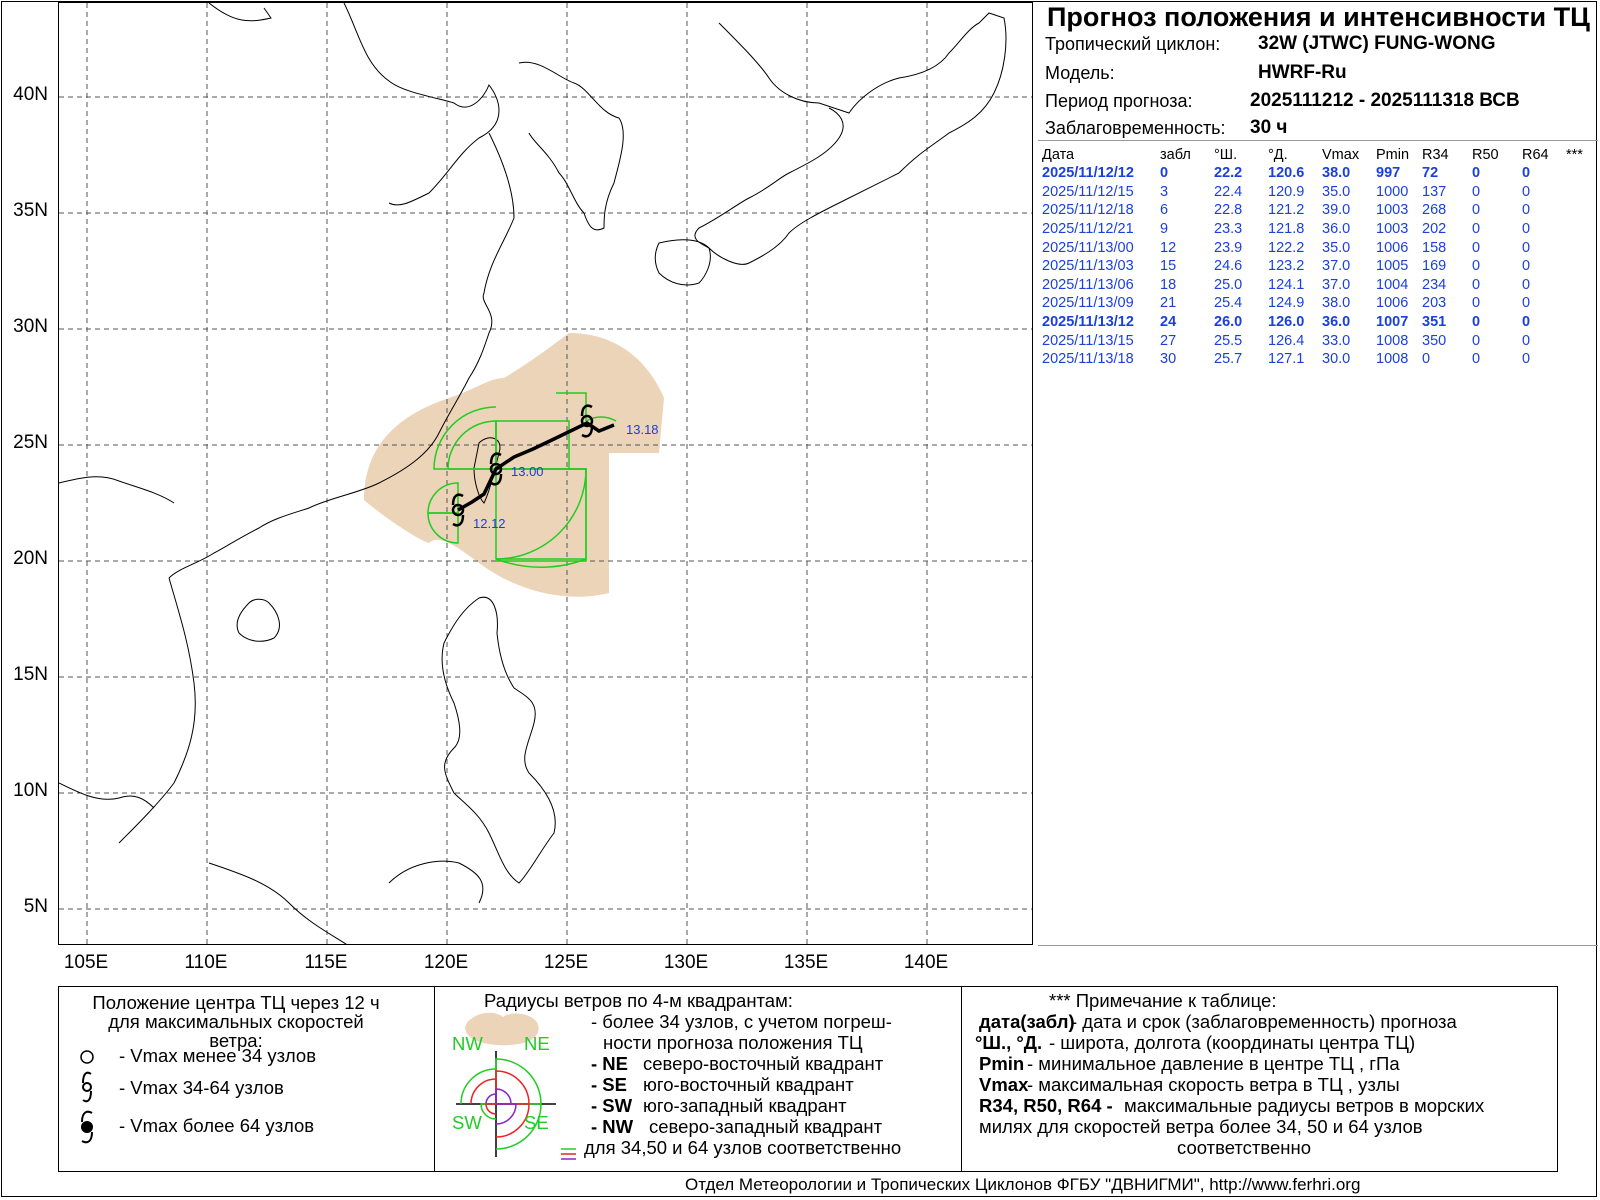 The width and height of the screenshot is (1600, 1200). I want to click on col-header-r34: R34, so click(1435, 154).